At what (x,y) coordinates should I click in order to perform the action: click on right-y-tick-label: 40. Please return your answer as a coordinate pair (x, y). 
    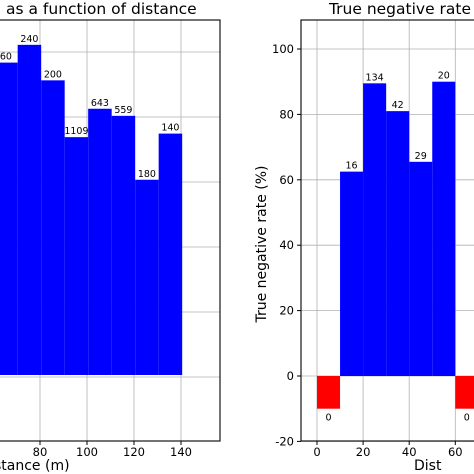
    Looking at the image, I should click on (286, 245).